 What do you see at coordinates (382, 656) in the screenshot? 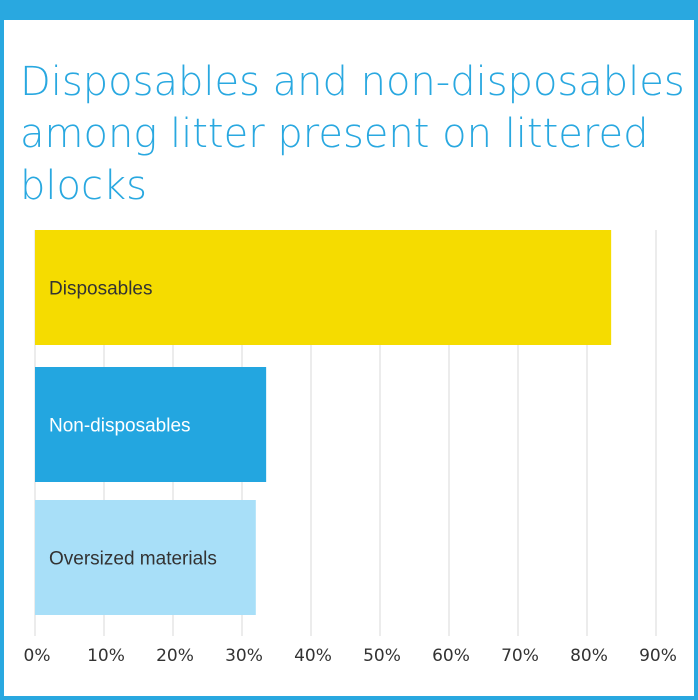
I see `x-tick-label: 50%` at bounding box center [382, 656].